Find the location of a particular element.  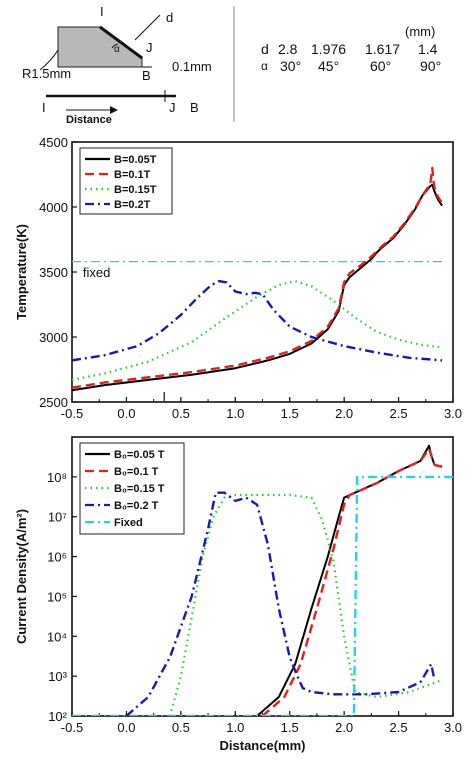

electrode-shape is located at coordinates (100, 47).